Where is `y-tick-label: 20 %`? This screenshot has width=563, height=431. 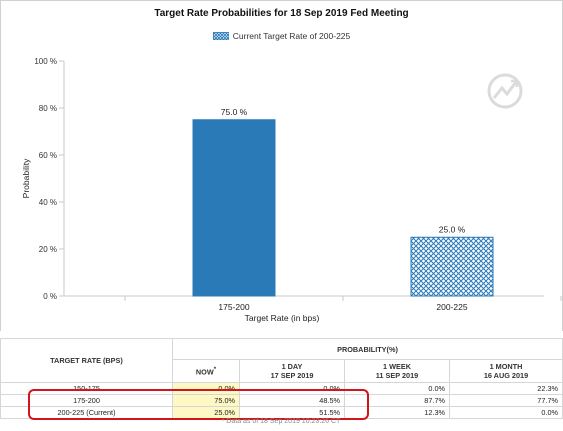
y-tick-label: 20 % is located at coordinates (48, 249).